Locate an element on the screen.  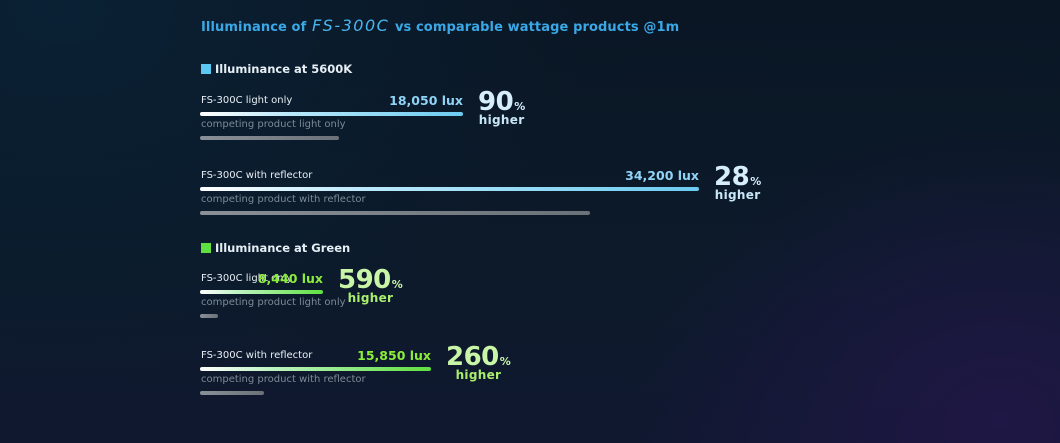
percent-value: 90 is located at coordinates (496, 102).